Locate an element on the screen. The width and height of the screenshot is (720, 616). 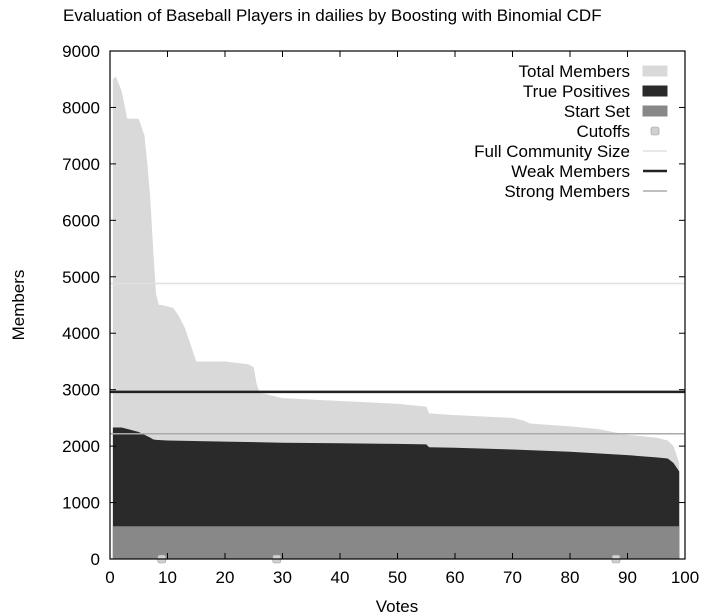
legend-label: Full Community Size is located at coordinates (552, 151).